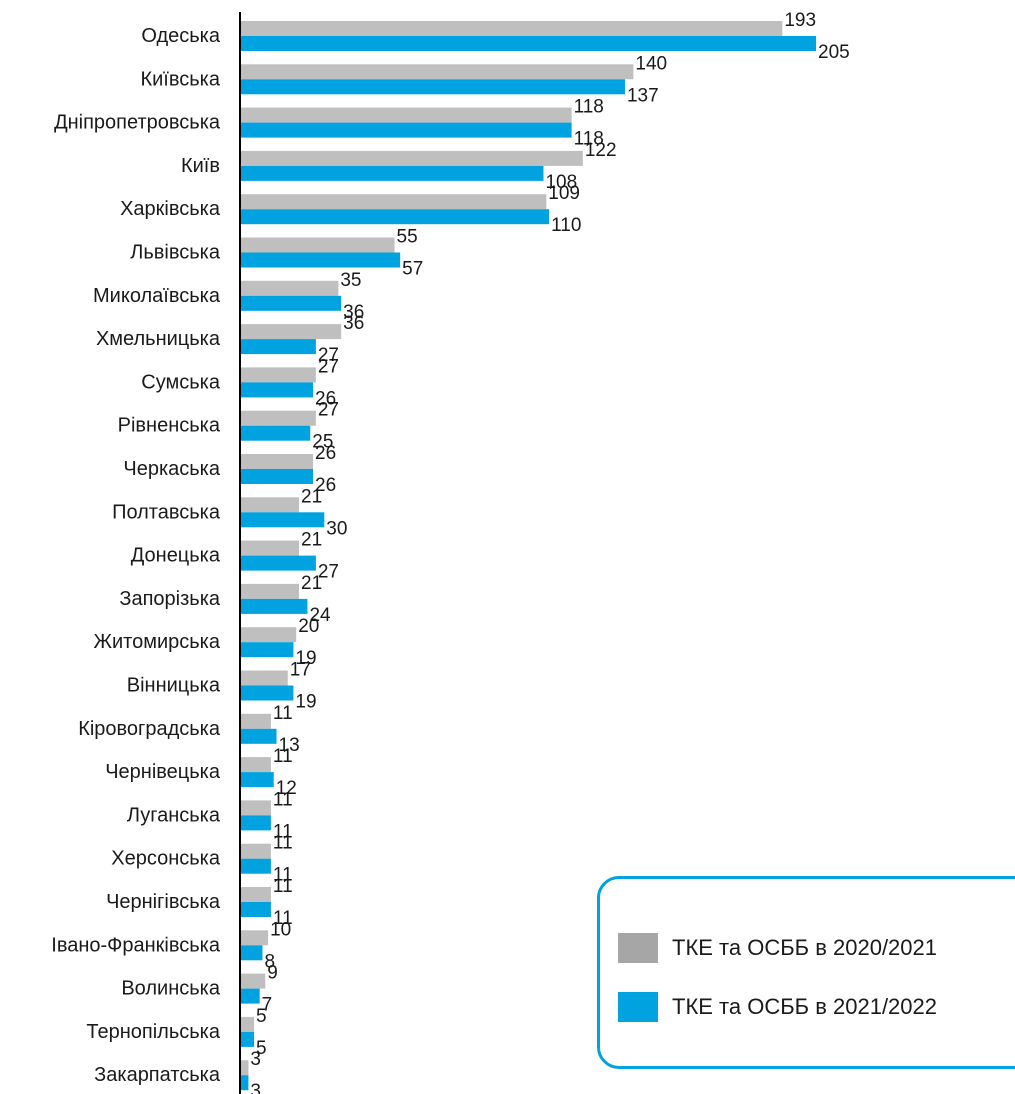  What do you see at coordinates (589, 107) in the screenshot?
I see `value-label-cat-2-series-0: 118` at bounding box center [589, 107].